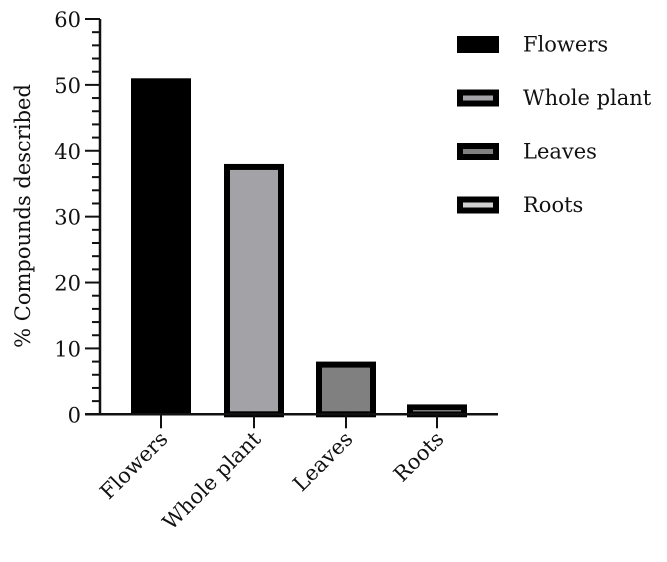 Image resolution: width=667 pixels, height=562 pixels. Describe the element at coordinates (23, 216) in the screenshot. I see `y-axis-label: % Compounds described` at that location.